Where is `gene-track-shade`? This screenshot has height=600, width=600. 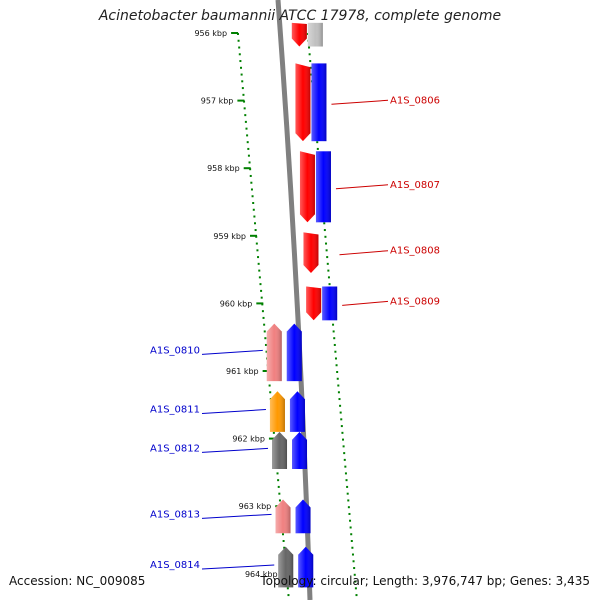
gene-track-shade is located at coordinates (330, 303).